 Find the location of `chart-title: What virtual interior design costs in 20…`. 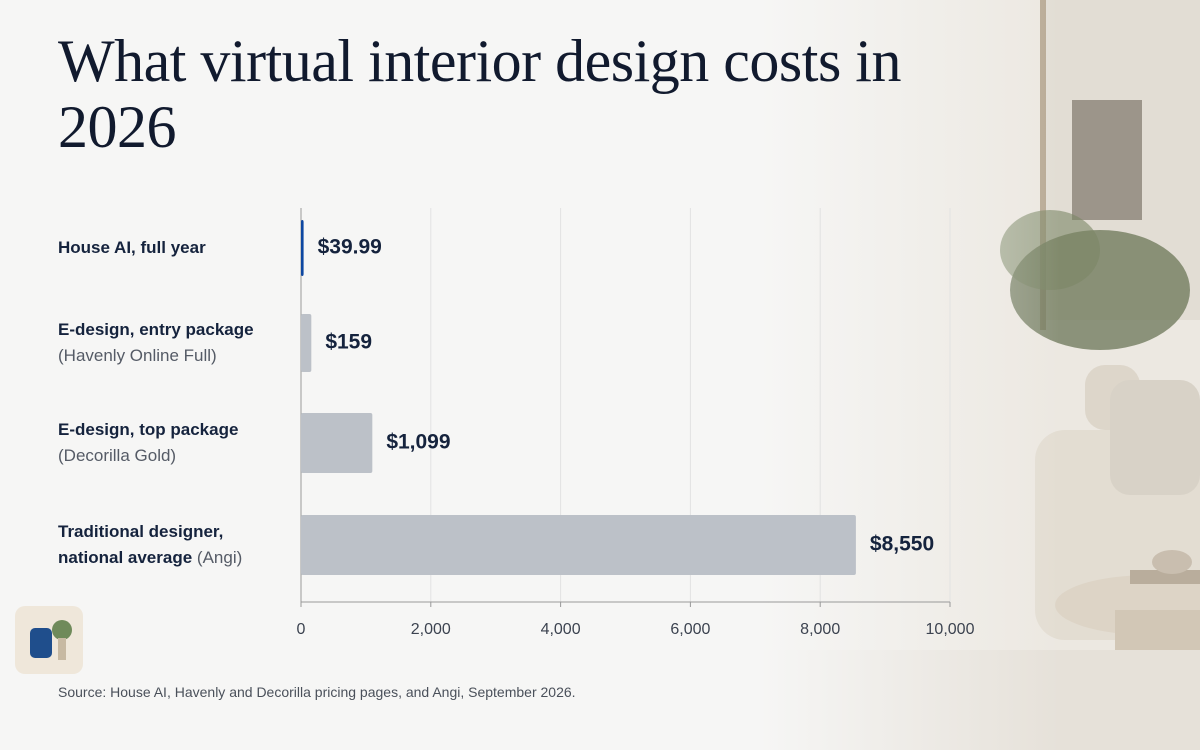

chart-title: What virtual interior design costs in 20… is located at coordinates (479, 94).